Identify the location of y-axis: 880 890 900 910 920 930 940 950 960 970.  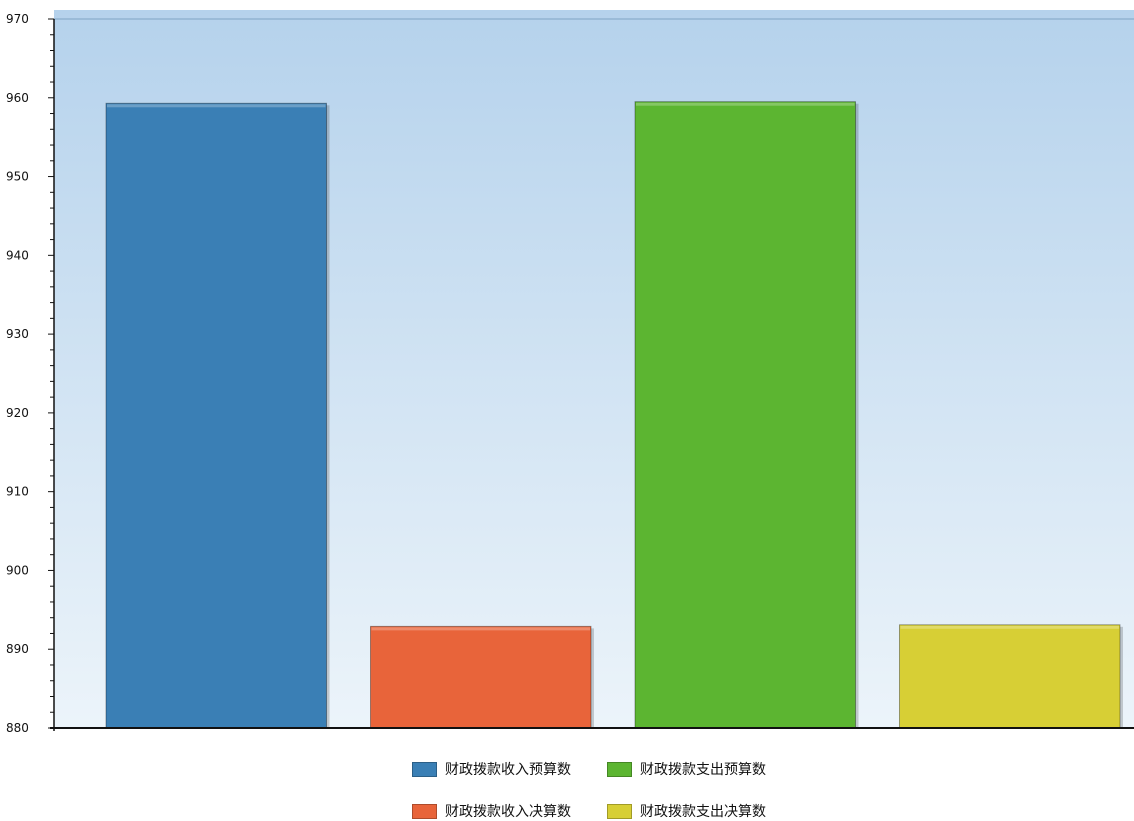
(30, 373).